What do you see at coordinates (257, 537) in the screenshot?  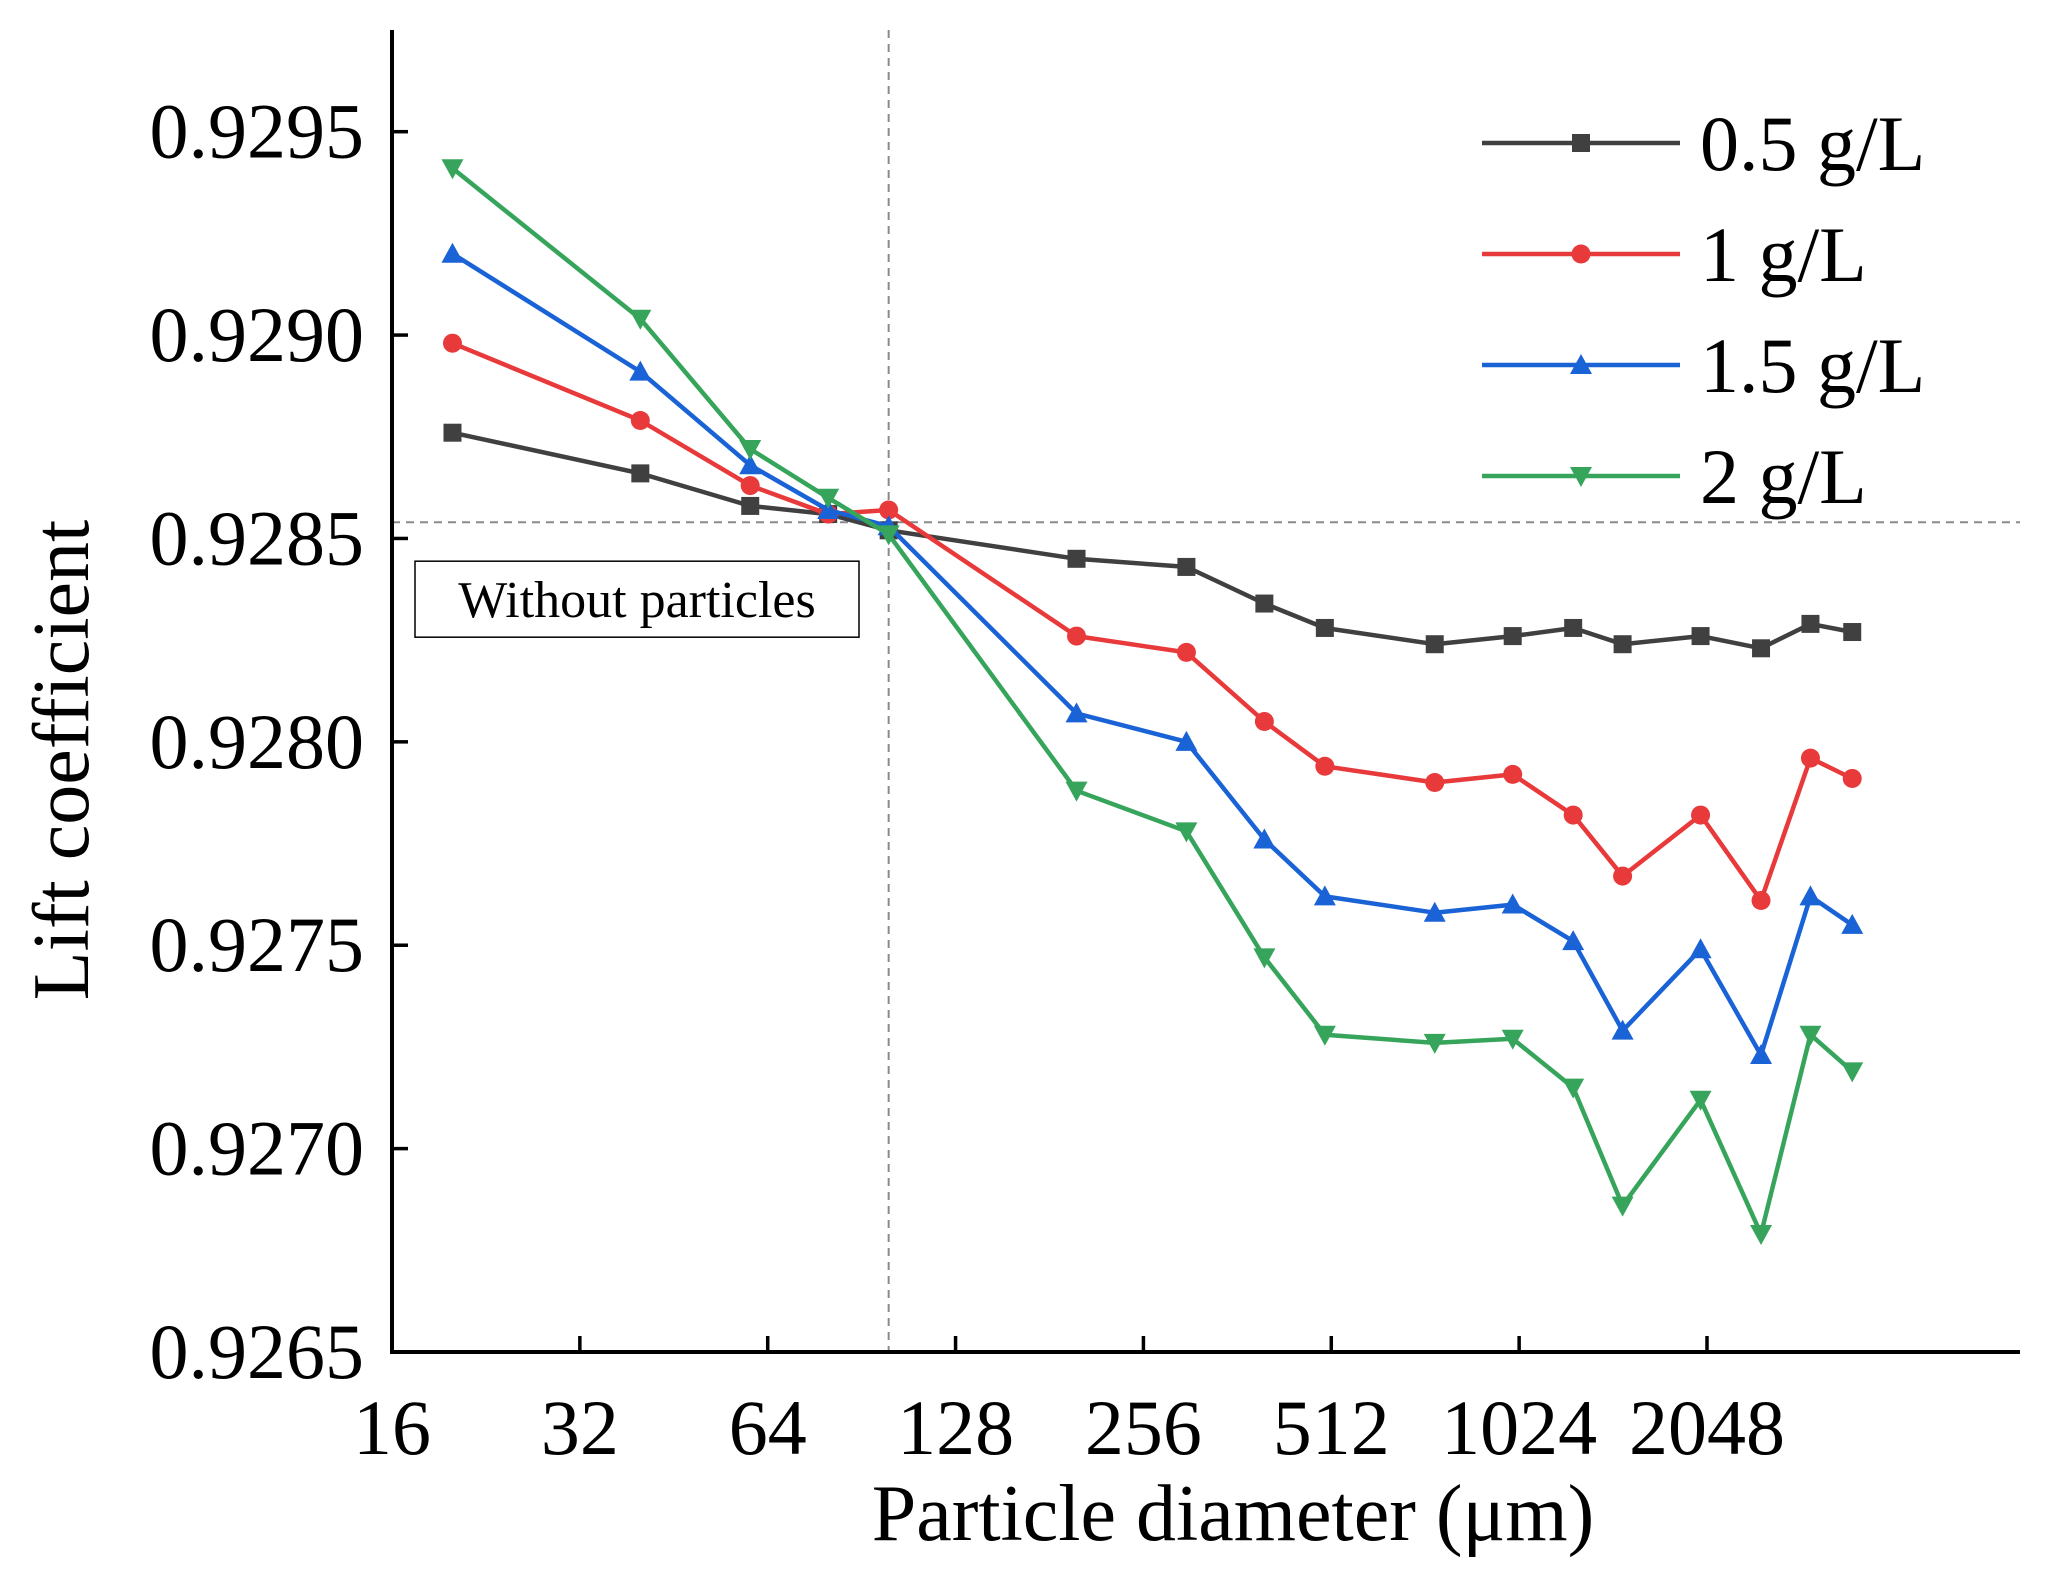 I see `y-tick-label: 0.9285` at bounding box center [257, 537].